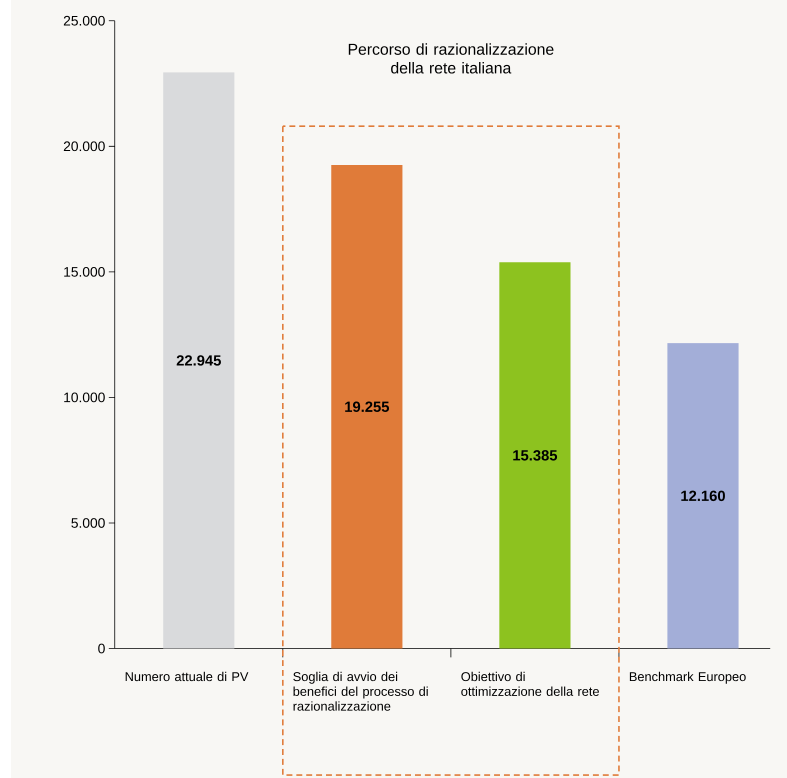  I want to click on data-label: 15.385, so click(535, 455).